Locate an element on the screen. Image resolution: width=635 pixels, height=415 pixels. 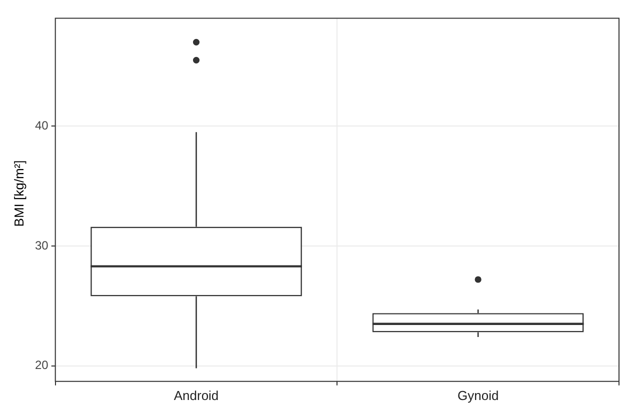
x-tick-label: Android is located at coordinates (196, 395).